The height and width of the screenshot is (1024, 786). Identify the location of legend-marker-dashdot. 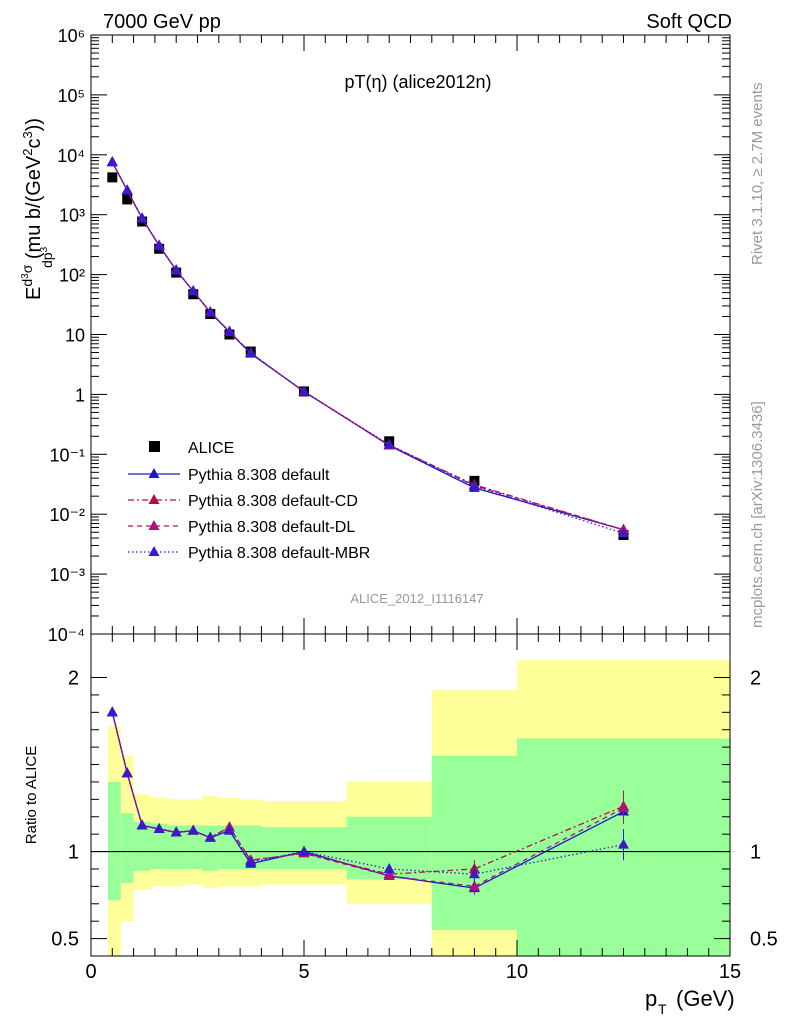
(154, 499).